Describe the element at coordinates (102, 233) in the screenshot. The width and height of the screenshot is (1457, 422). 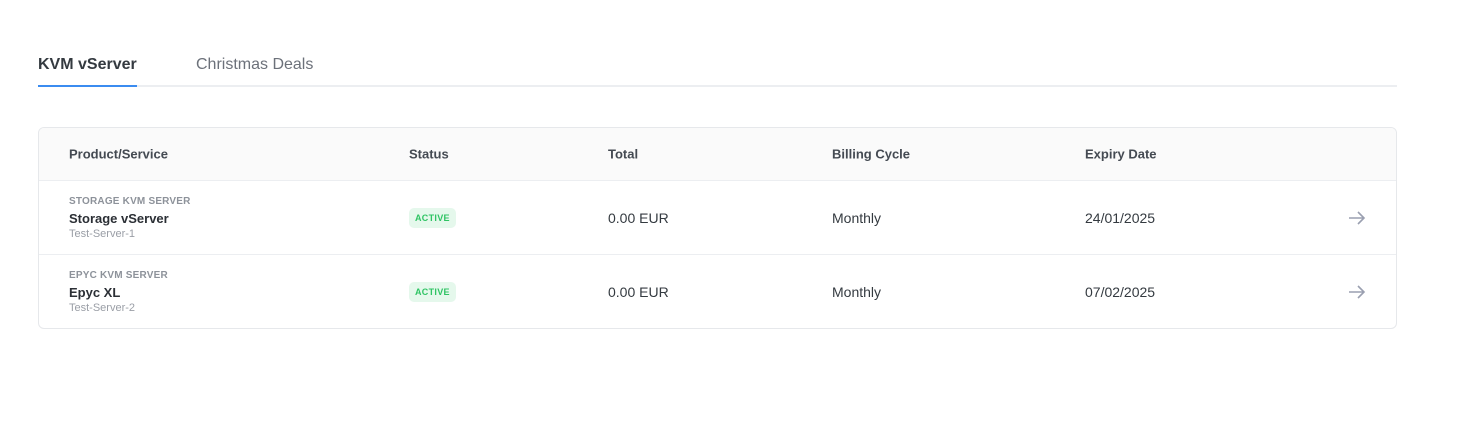
I see `product-domain: Test-Server-1` at that location.